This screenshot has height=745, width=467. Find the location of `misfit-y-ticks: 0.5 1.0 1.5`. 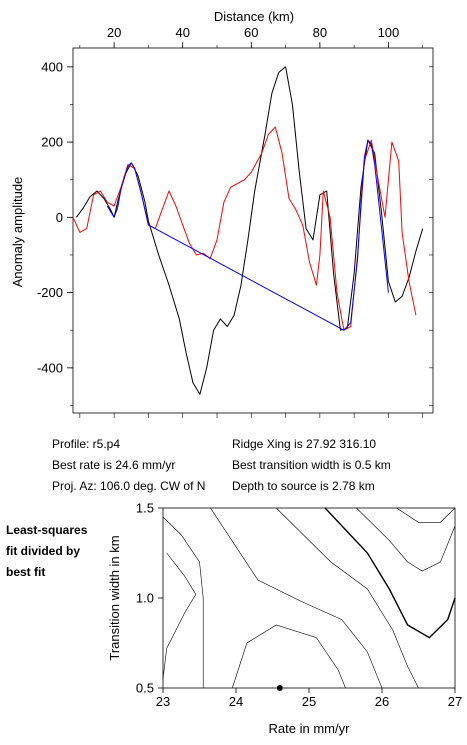

misfit-y-ticks: 0.5 1.0 1.5 is located at coordinates (149, 598).